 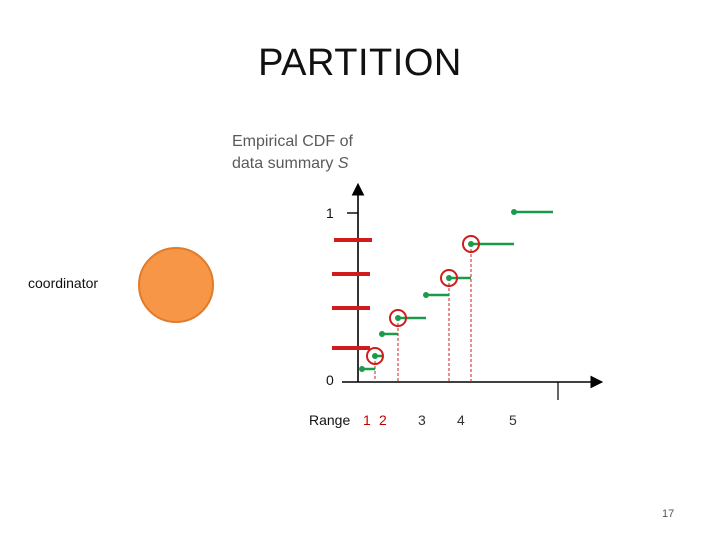 What do you see at coordinates (383, 420) in the screenshot?
I see `range-number-2: 2` at bounding box center [383, 420].